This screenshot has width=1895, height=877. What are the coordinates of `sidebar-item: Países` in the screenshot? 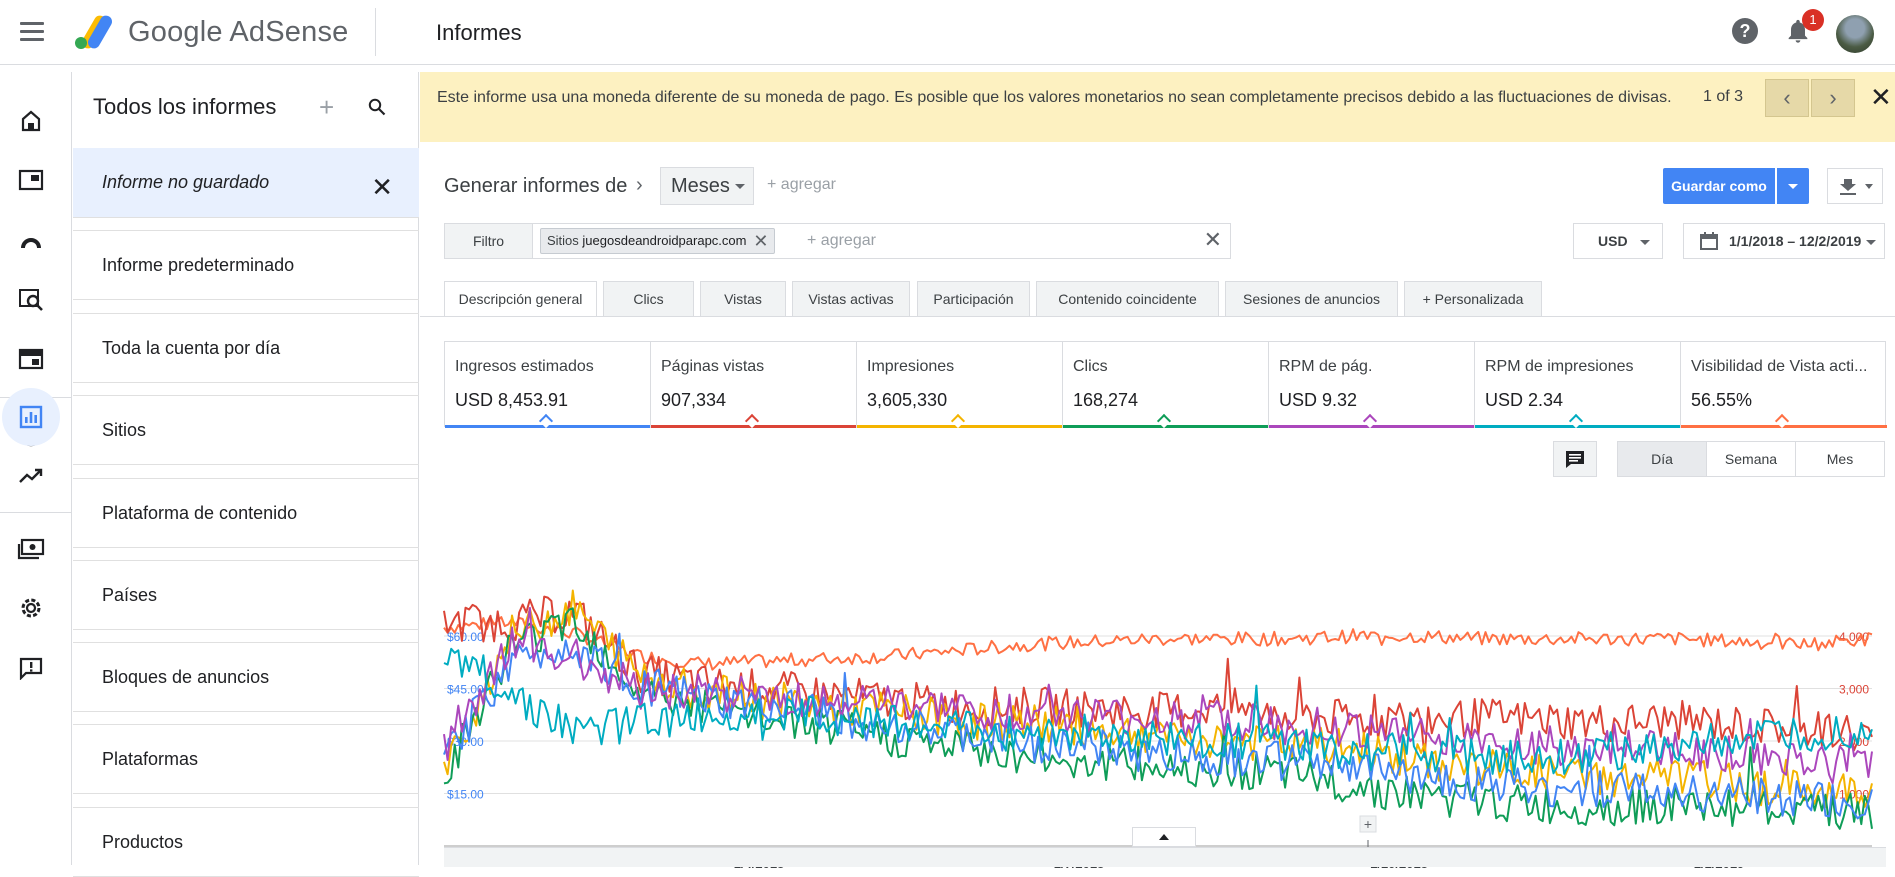 It's located at (246, 595).